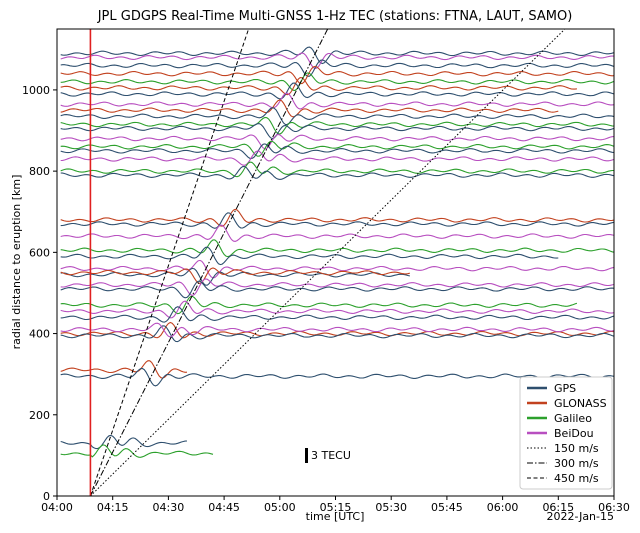 The height and width of the screenshot is (533, 640). What do you see at coordinates (39, 252) in the screenshot?
I see `y-tick-label: 600` at bounding box center [39, 252].